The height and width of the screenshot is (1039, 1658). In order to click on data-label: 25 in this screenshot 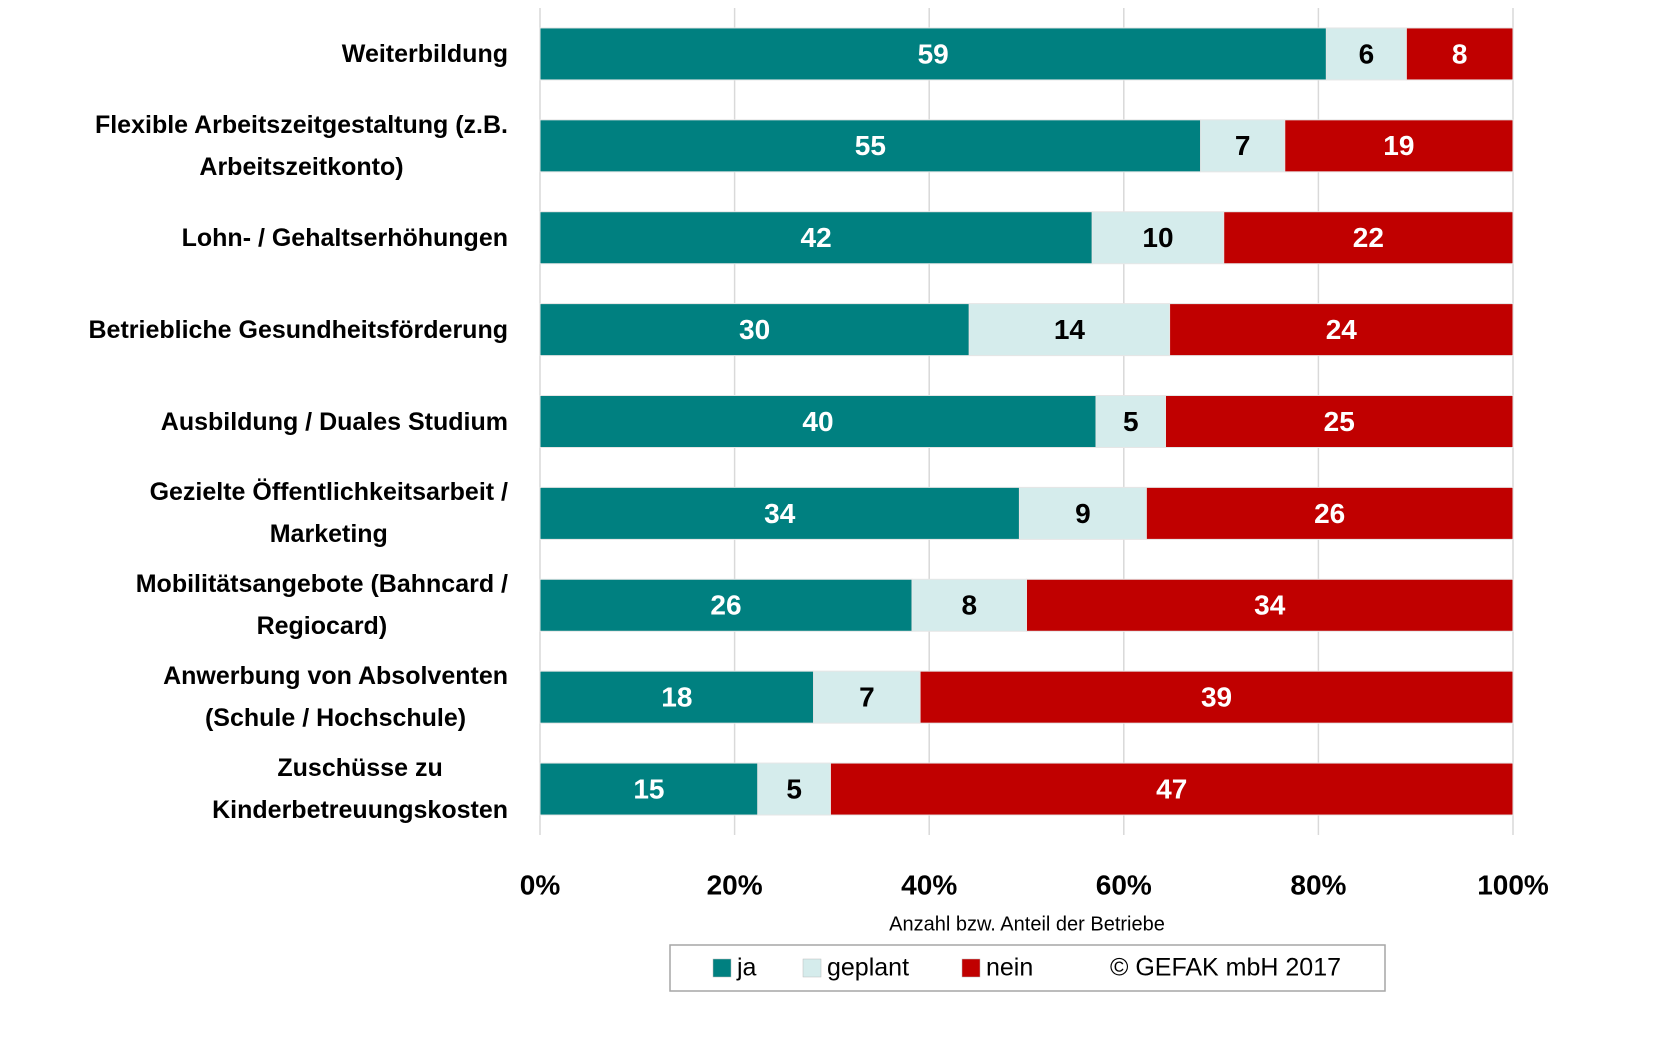, I will do `click(1339, 421)`.